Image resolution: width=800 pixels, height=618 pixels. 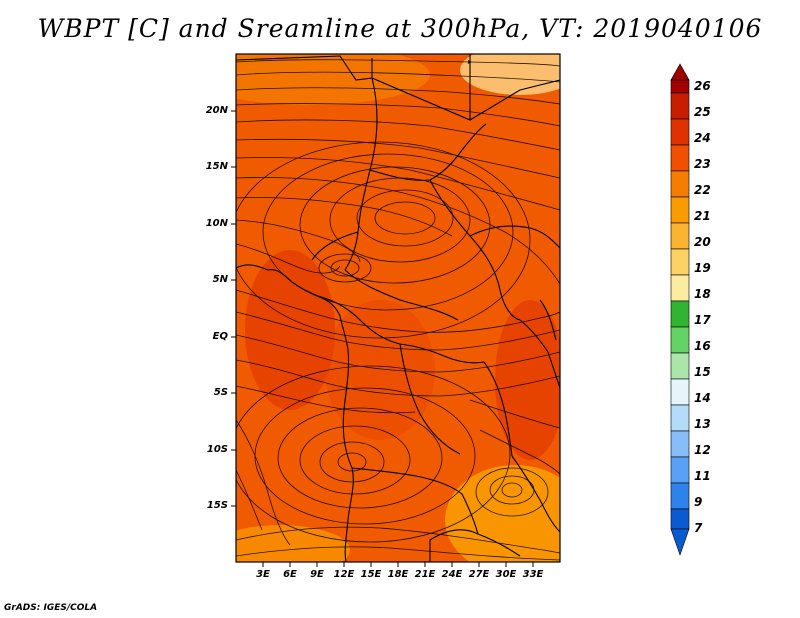 I want to click on lat-label-20n: 20N, so click(x=216, y=110).